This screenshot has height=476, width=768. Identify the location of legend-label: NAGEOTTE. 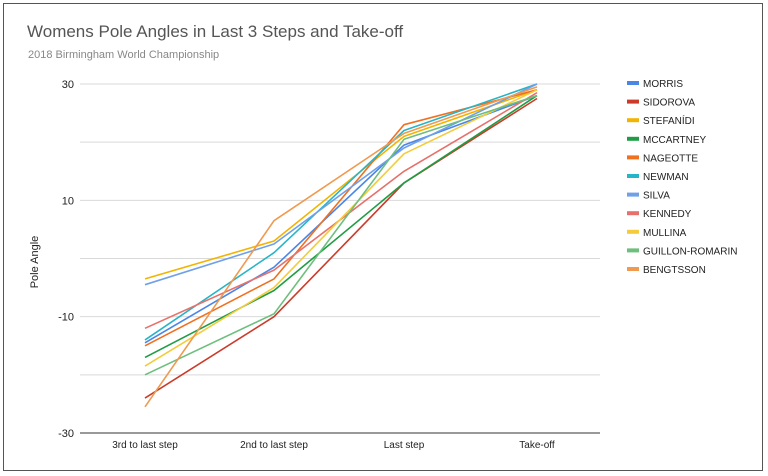
(670, 158).